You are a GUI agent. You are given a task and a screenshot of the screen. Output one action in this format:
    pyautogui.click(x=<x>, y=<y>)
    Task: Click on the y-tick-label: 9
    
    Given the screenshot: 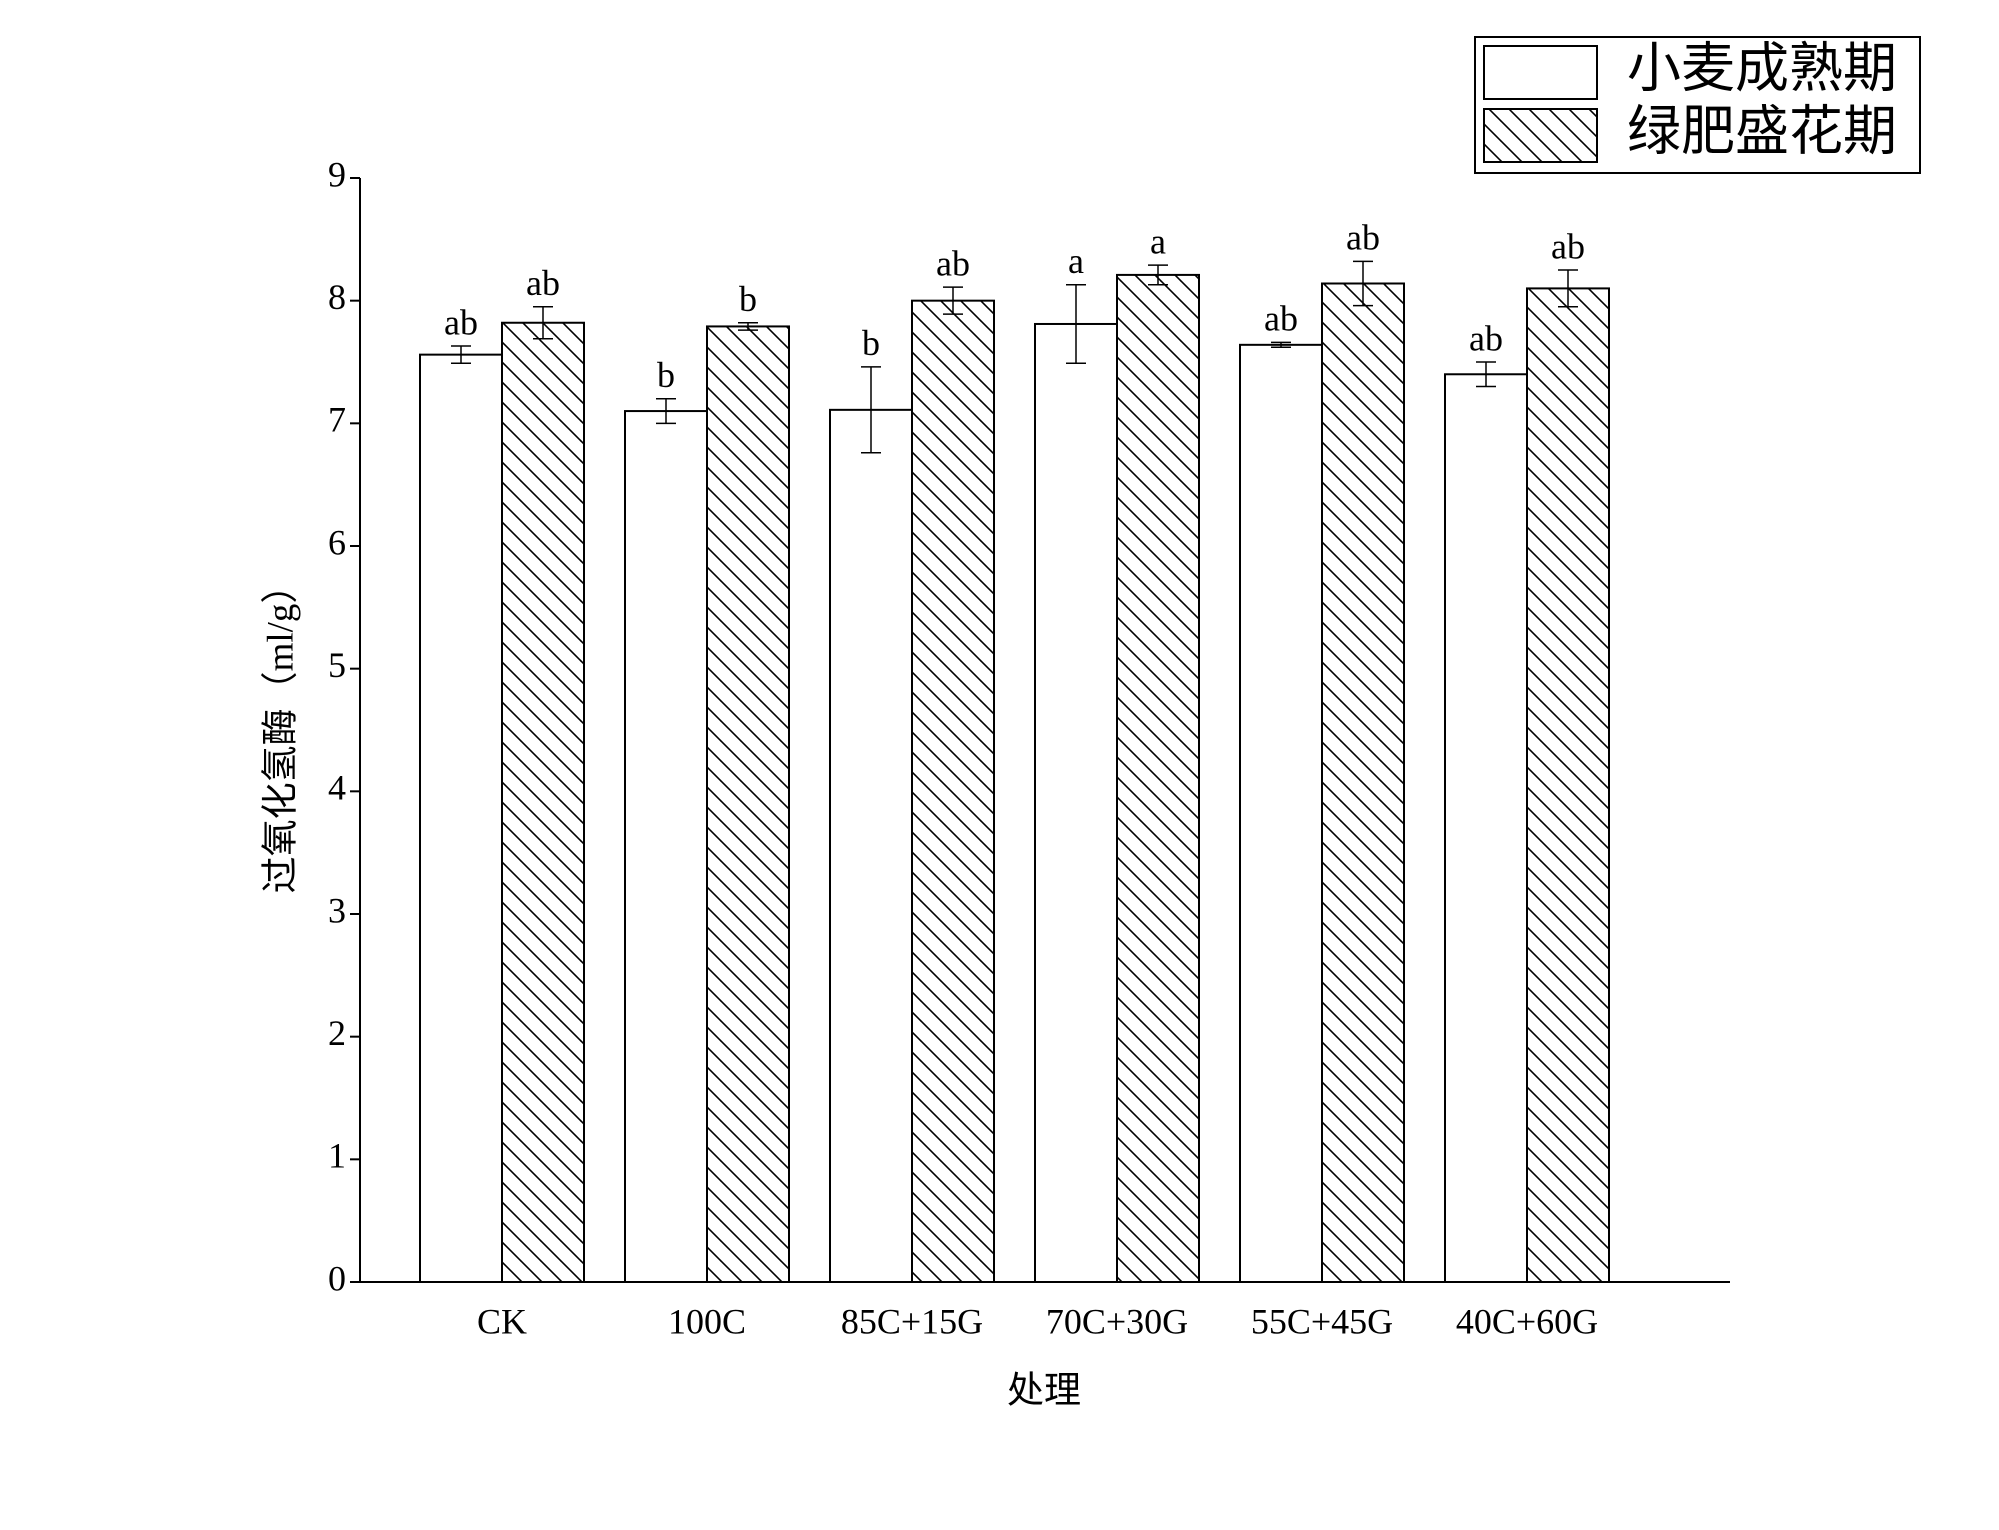 What is the action you would take?
    pyautogui.click(x=337, y=174)
    